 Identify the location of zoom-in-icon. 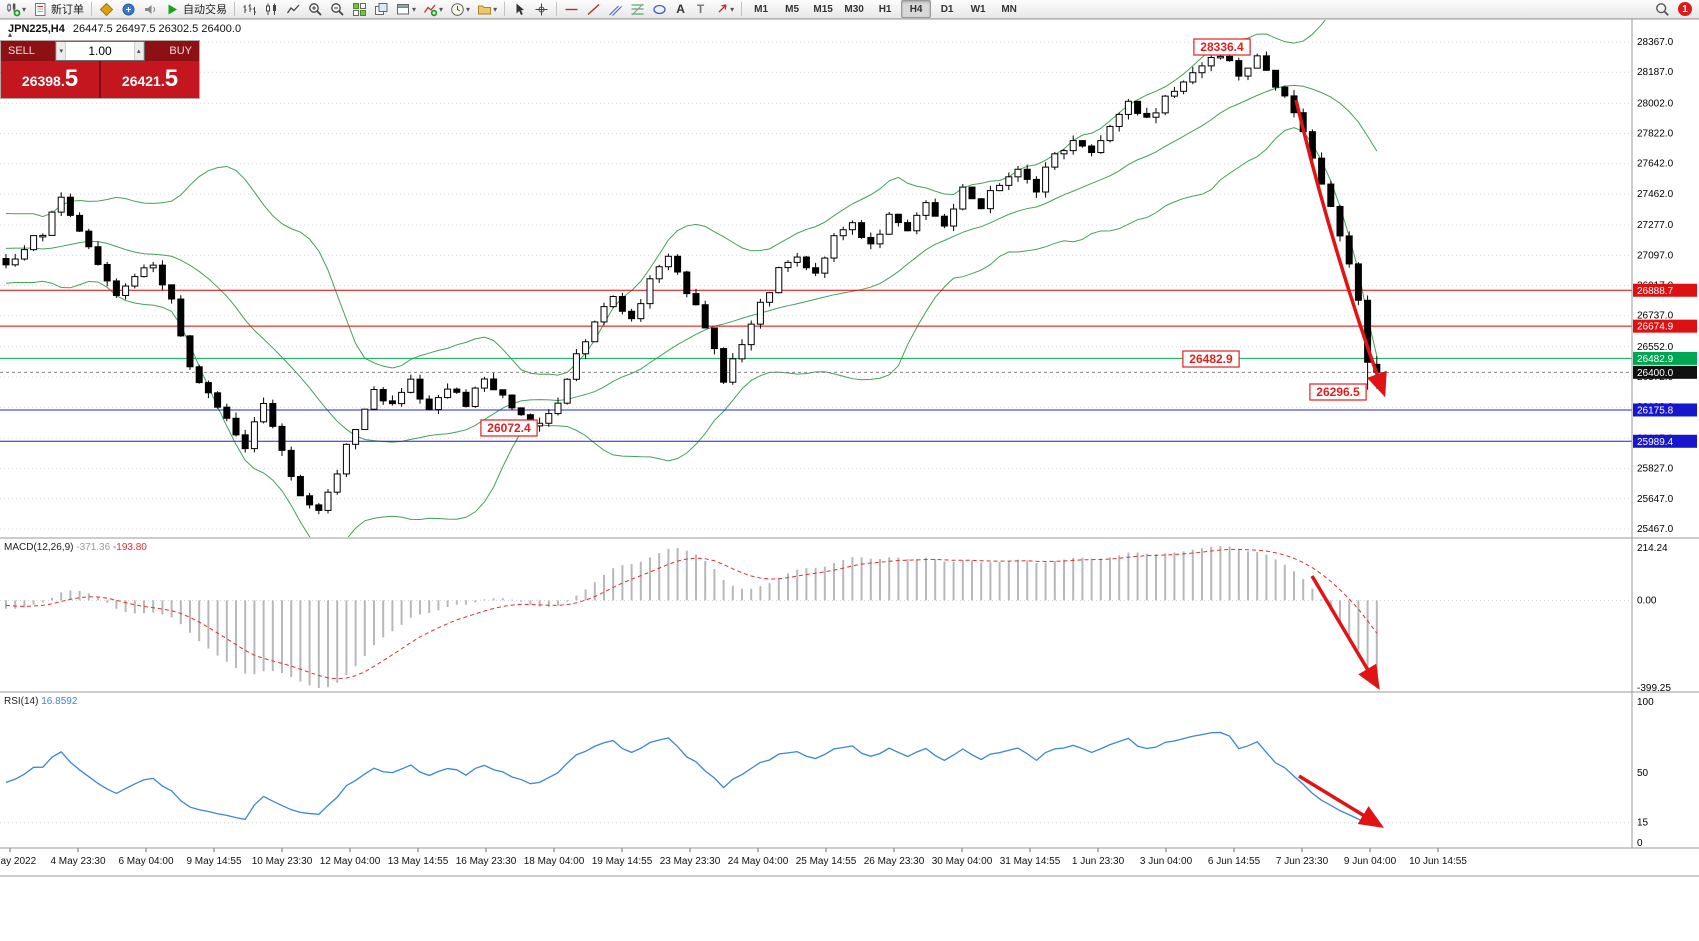
(315, 9).